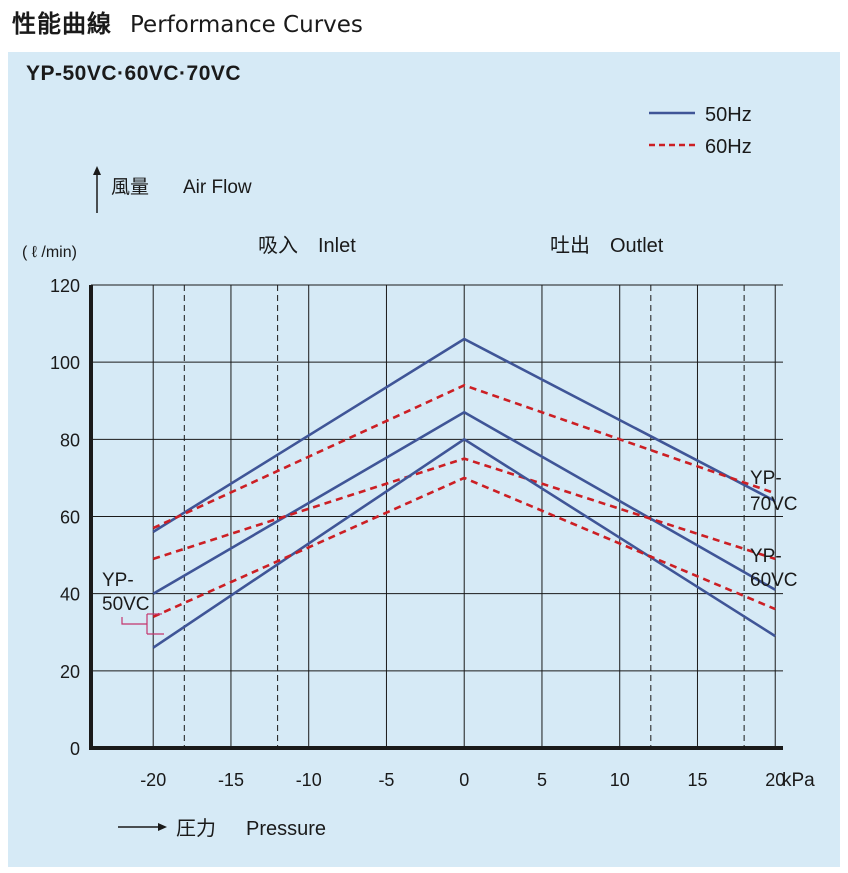  What do you see at coordinates (142, 827) in the screenshot?
I see `arrow-right-icon` at bounding box center [142, 827].